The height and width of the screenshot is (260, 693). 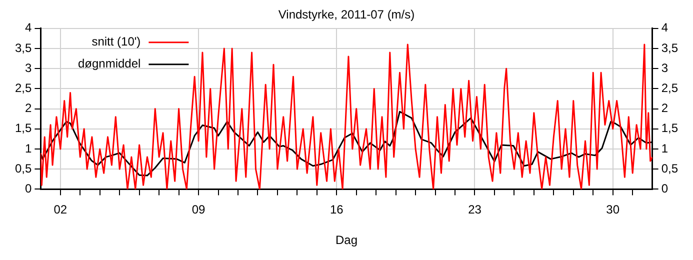 I want to click on y2-tick-label: 4, so click(x=664, y=27).